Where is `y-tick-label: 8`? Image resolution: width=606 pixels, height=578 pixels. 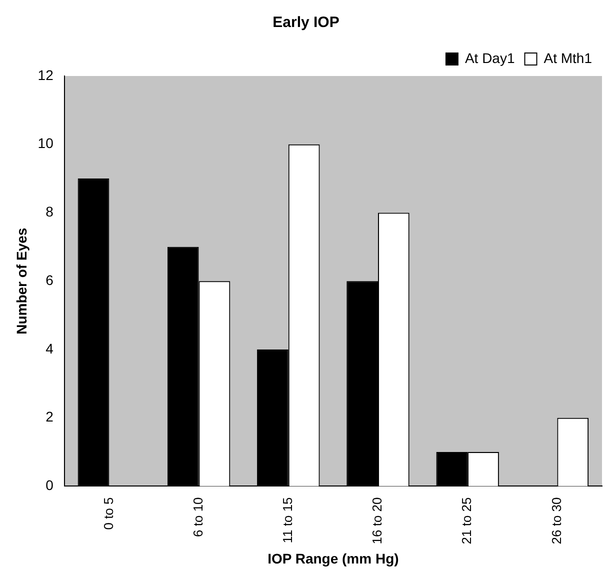
y-tick-label: 8 is located at coordinates (50, 212).